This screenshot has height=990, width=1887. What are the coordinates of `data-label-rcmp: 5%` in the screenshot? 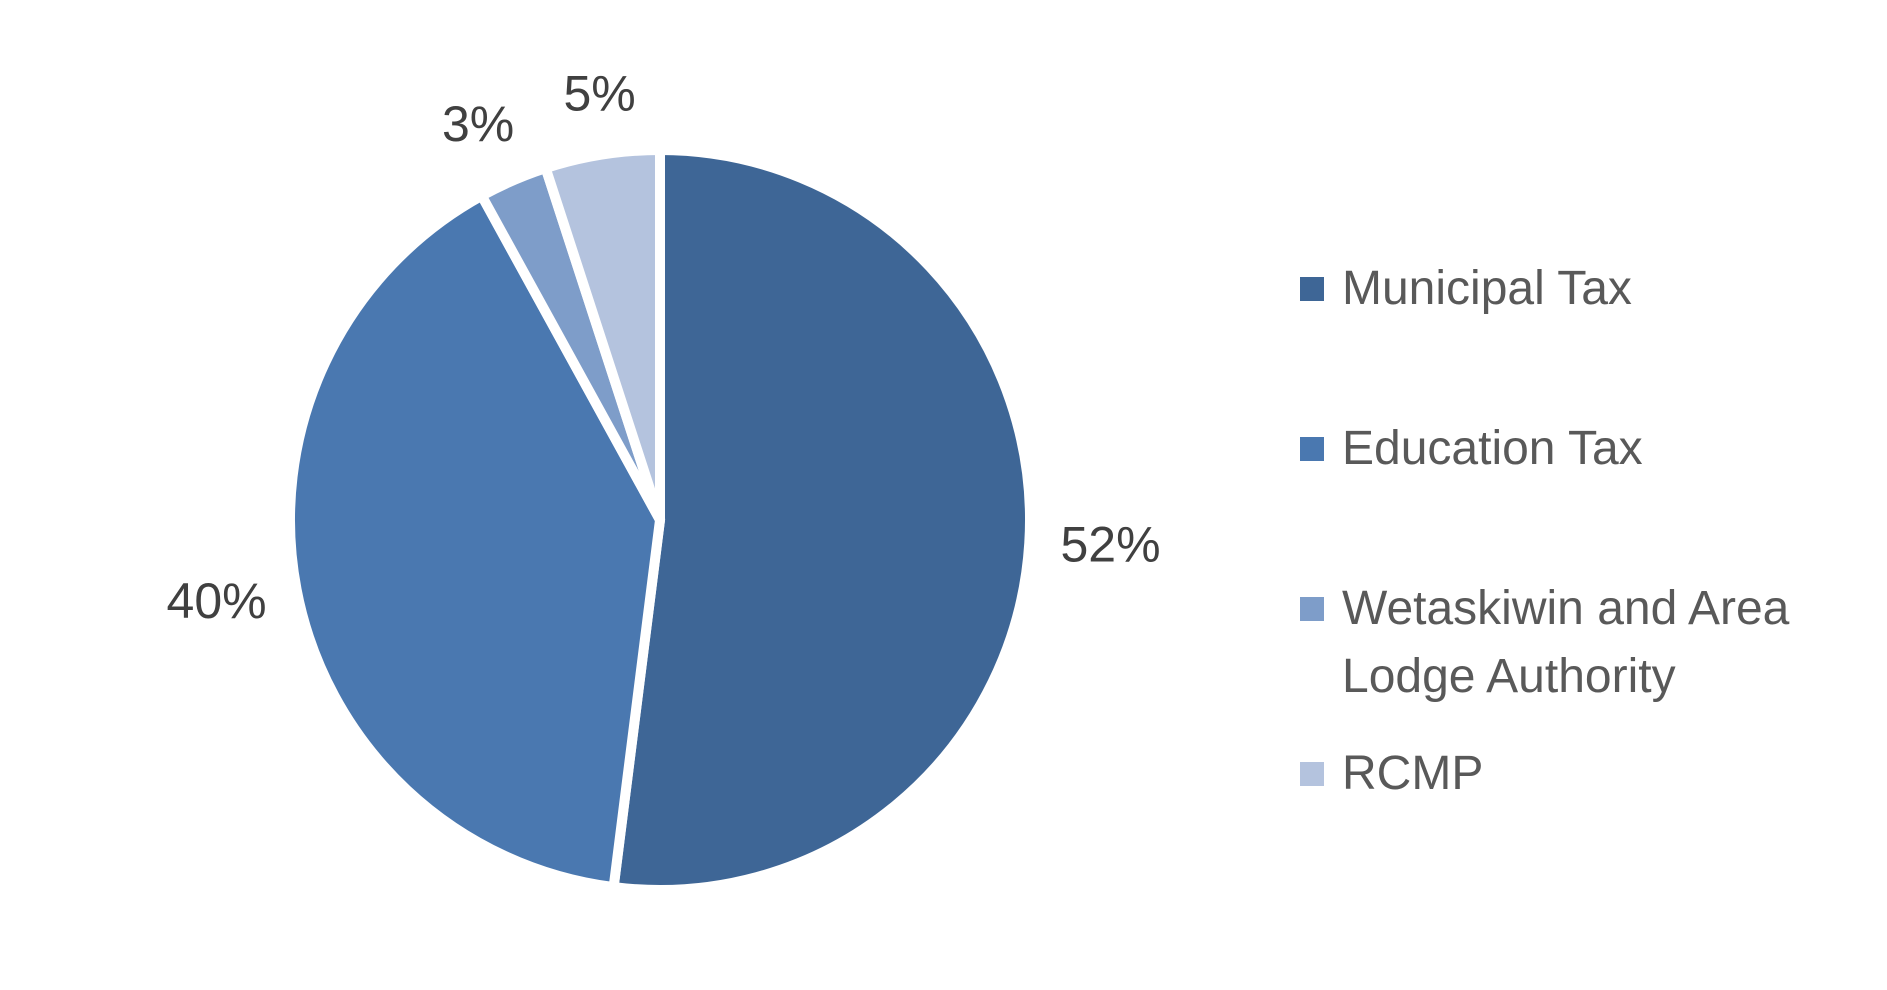 It's located at (599, 93).